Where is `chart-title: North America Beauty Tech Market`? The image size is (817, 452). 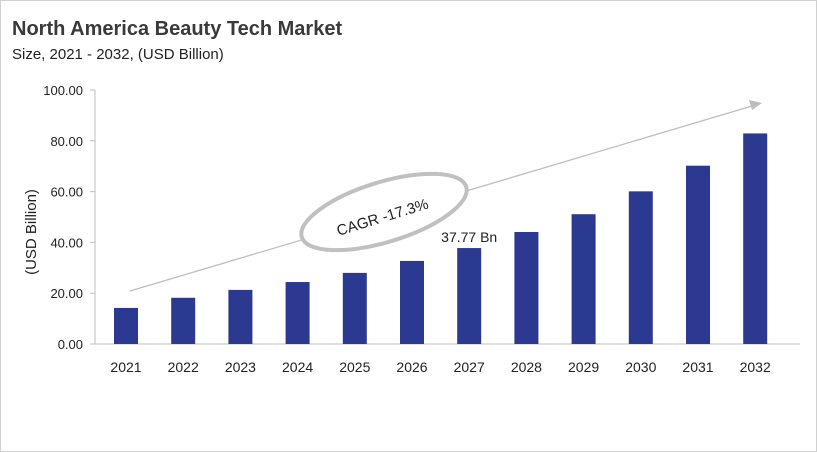 chart-title: North America Beauty Tech Market is located at coordinates (177, 29).